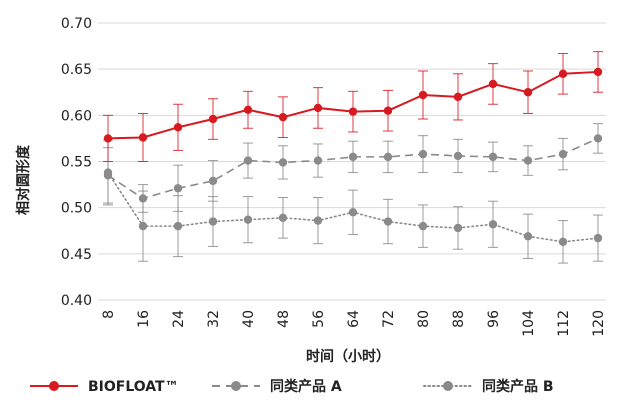  I want to click on y-tick-label: 0.70, so click(76, 24).